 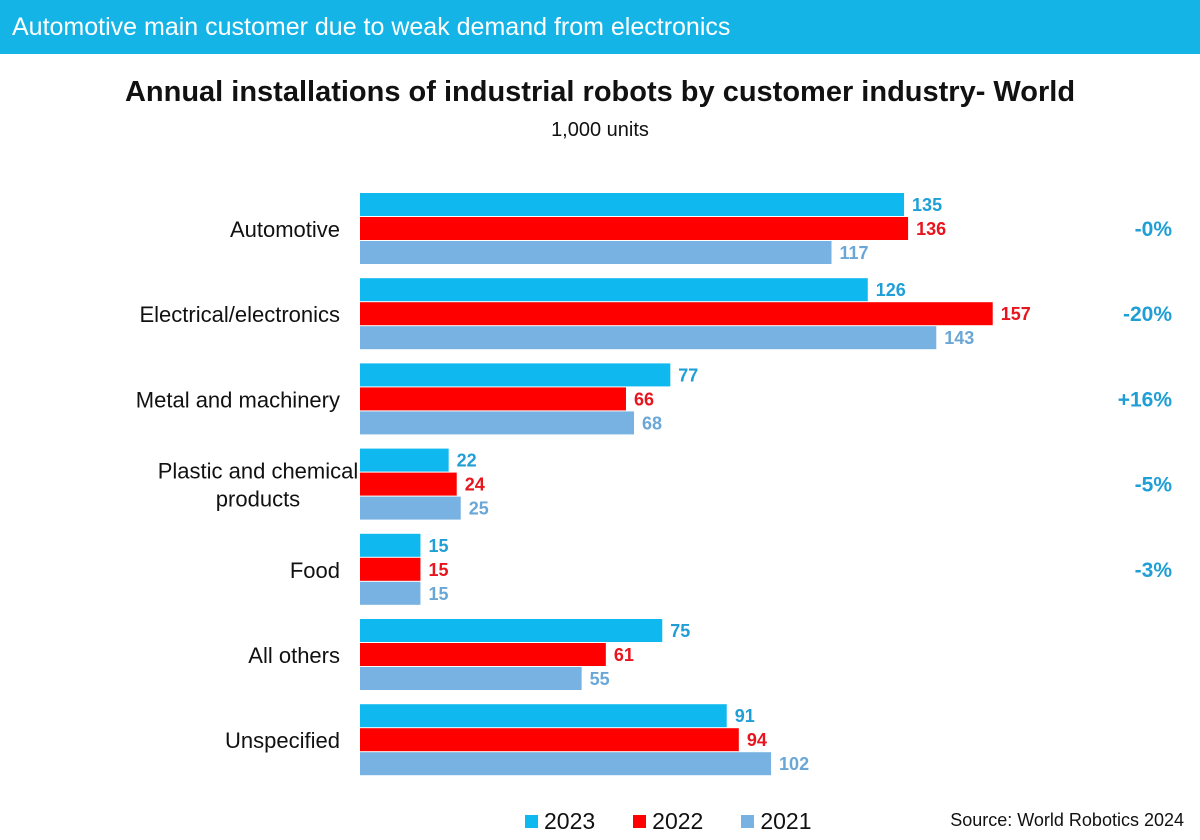 What do you see at coordinates (678, 820) in the screenshot?
I see `legend-label-2022: 2022` at bounding box center [678, 820].